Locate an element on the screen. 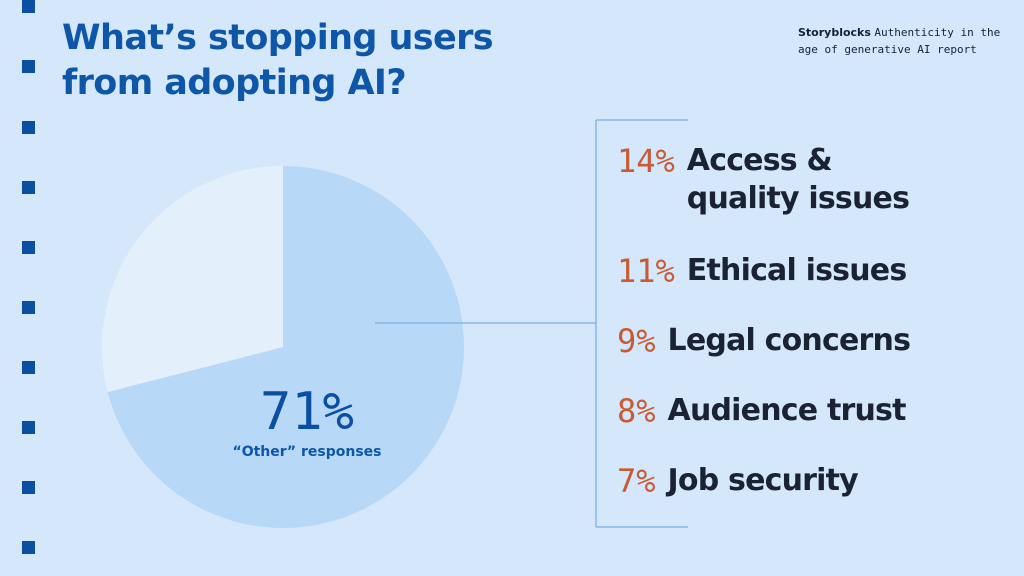  brand-name: Storyblocks is located at coordinates (834, 32).